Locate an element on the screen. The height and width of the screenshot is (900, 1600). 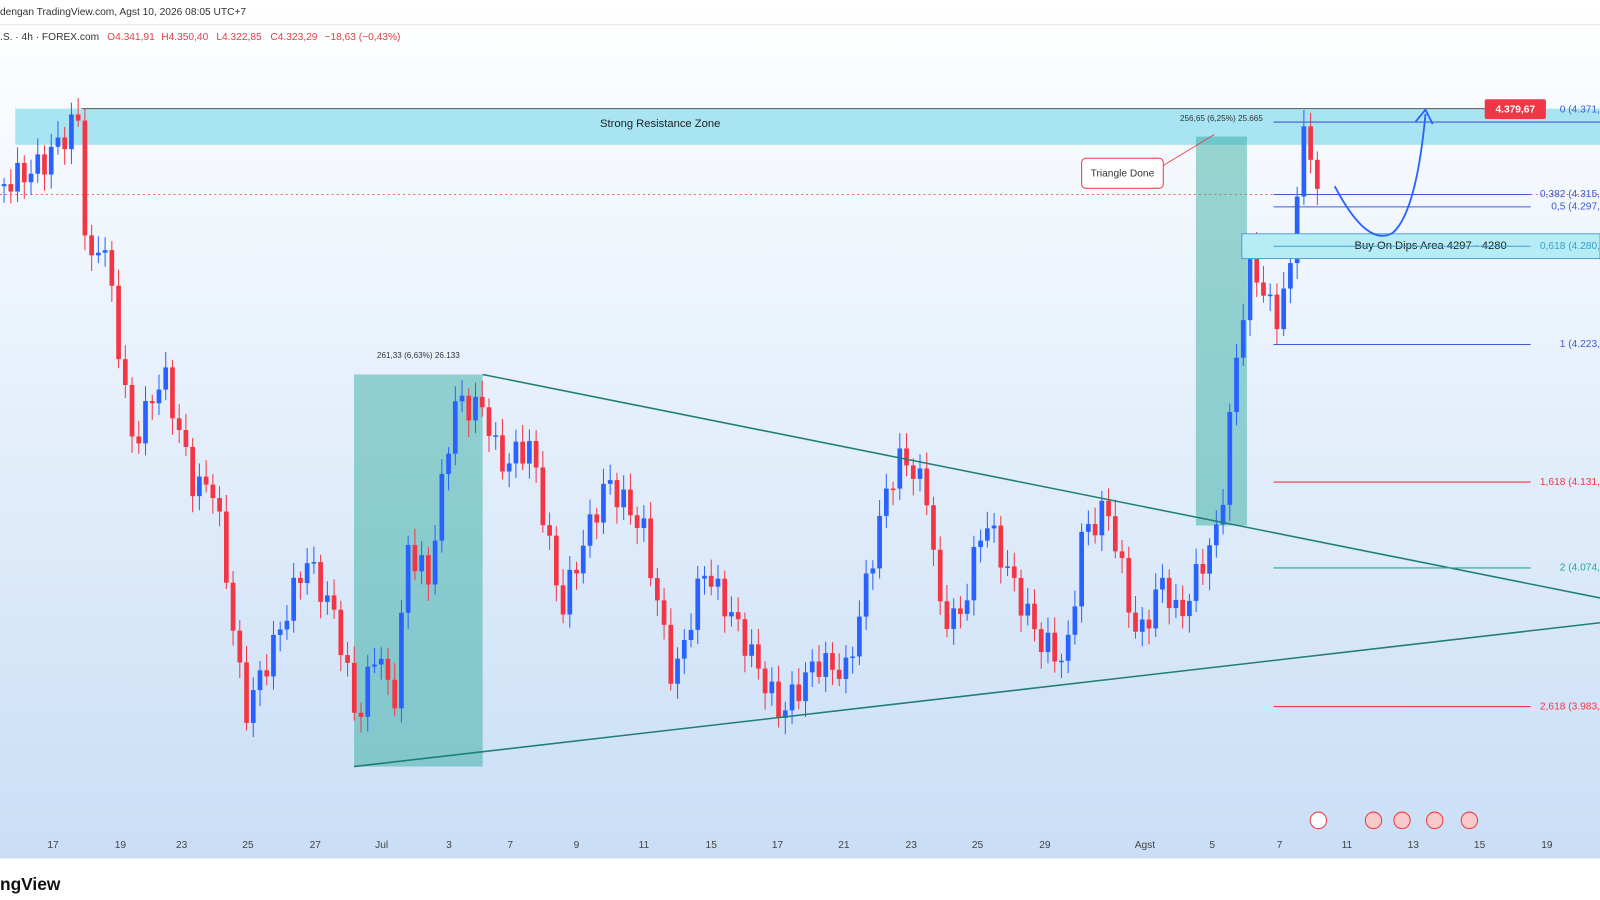
x-tick-label: 21 is located at coordinates (844, 845).